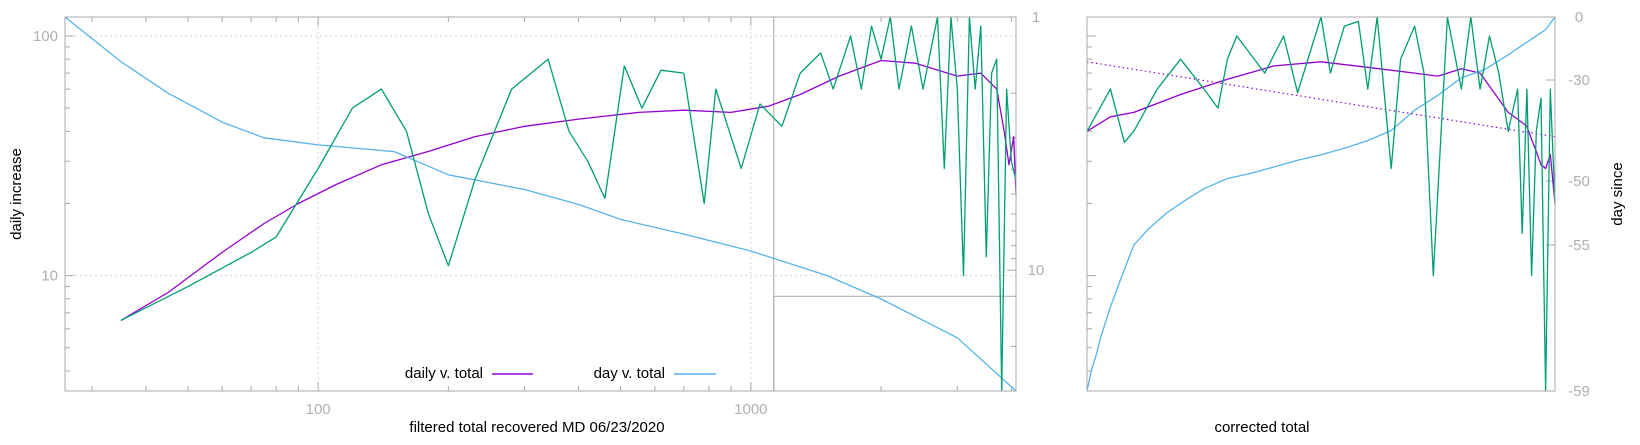 The width and height of the screenshot is (1640, 445). Describe the element at coordinates (536, 427) in the screenshot. I see `left-xlabel: filtered total recovered MD 06/23/2020` at that location.